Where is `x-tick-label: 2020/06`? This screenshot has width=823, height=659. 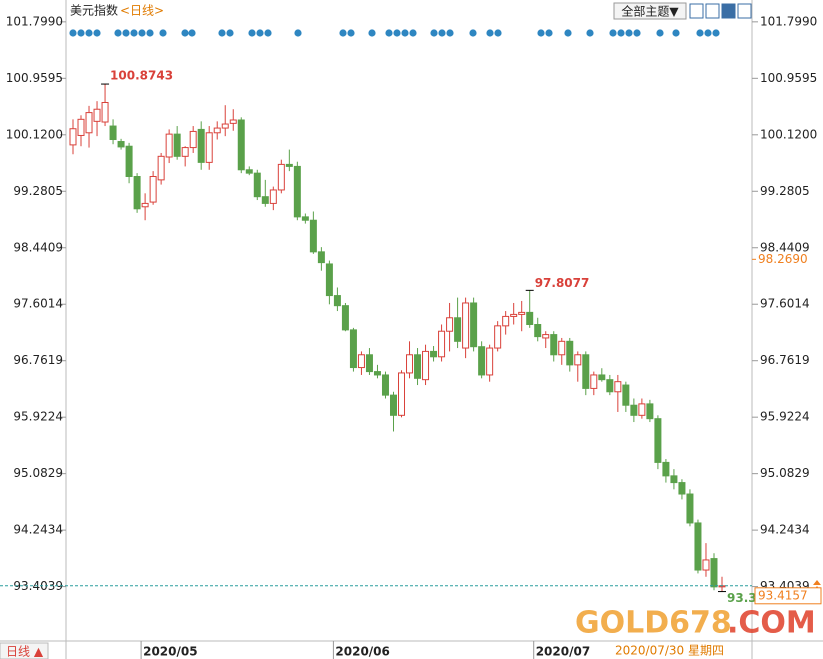
x-tick-label: 2020/06 is located at coordinates (362, 652).